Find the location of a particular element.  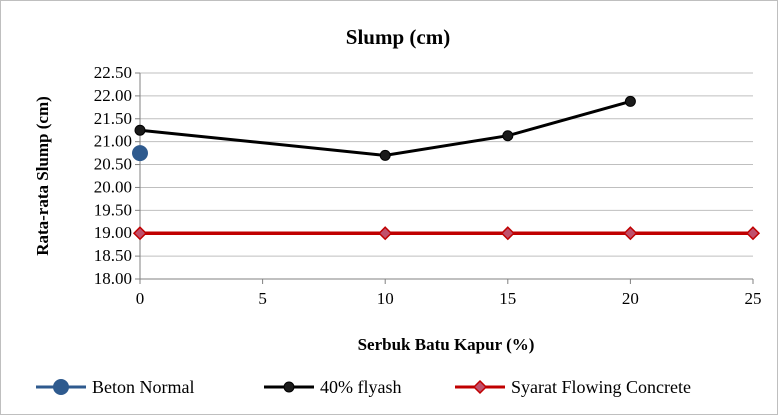

legend-label: 40% flyash is located at coordinates (360, 387).